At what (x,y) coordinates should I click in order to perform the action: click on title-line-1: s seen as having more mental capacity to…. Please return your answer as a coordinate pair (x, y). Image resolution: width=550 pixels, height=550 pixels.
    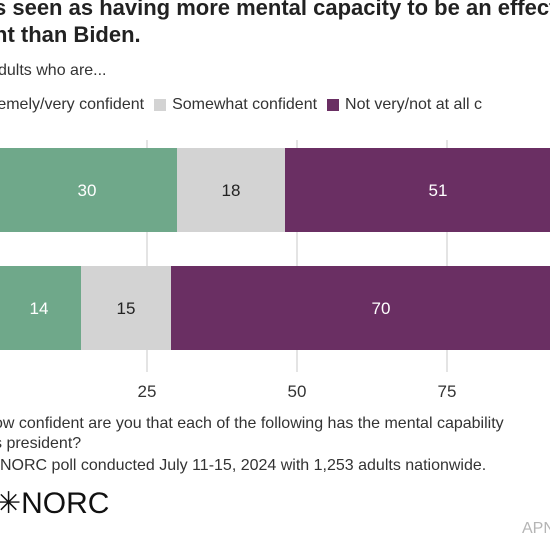
    Looking at the image, I should click on (275, 10).